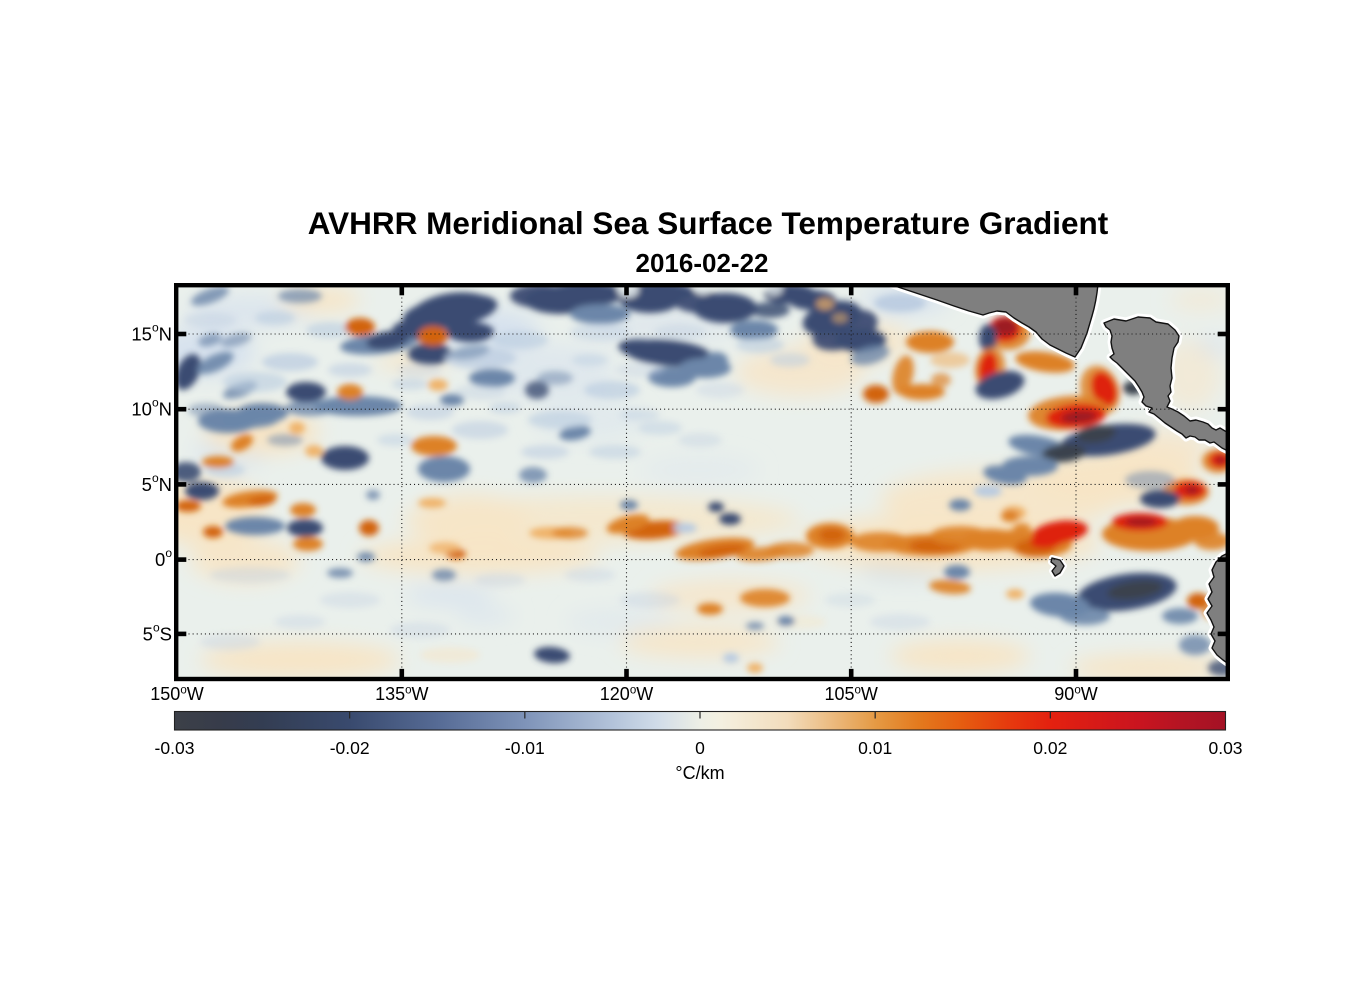  What do you see at coordinates (699, 773) in the screenshot?
I see `svg-text: °C/km` at bounding box center [699, 773].